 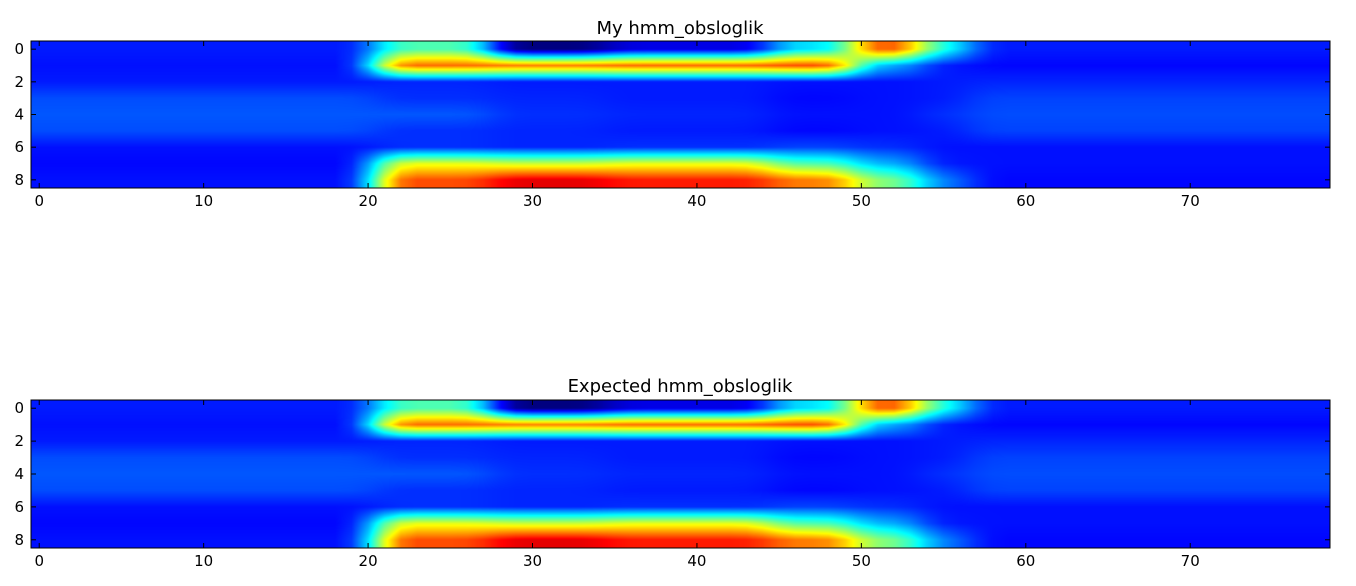 I want to click on chart-title: My hmm_obsloglik, so click(x=680, y=28).